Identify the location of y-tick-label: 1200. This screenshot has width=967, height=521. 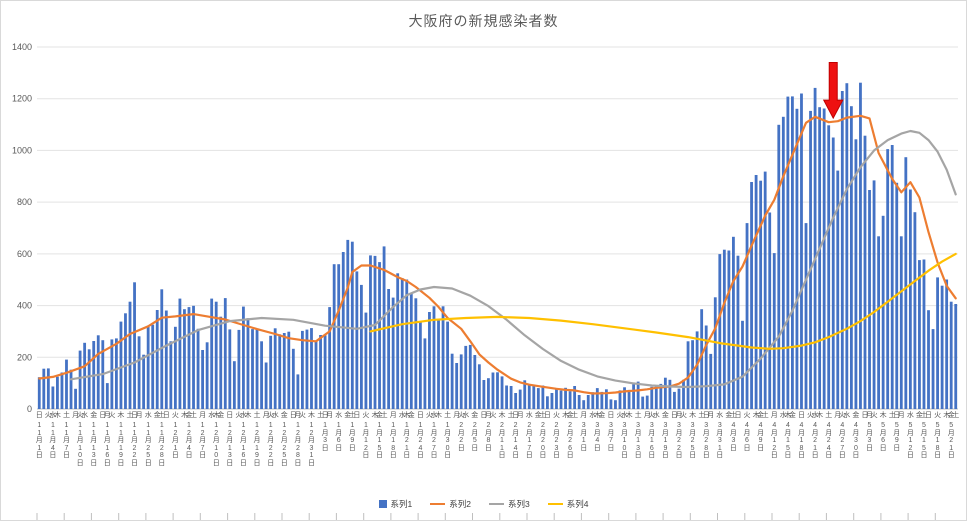
(22, 99).